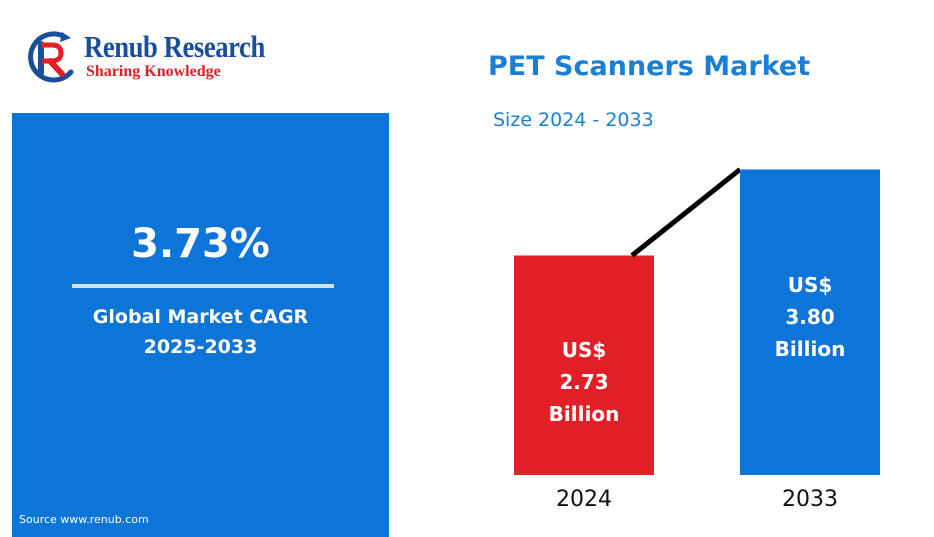 This screenshot has width=934, height=537. Describe the element at coordinates (686, 212) in the screenshot. I see `connector-line` at that location.